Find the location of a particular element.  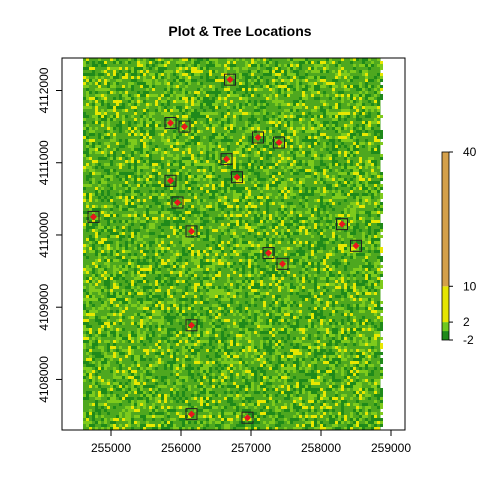

legend-label: -2 is located at coordinates (468, 340).